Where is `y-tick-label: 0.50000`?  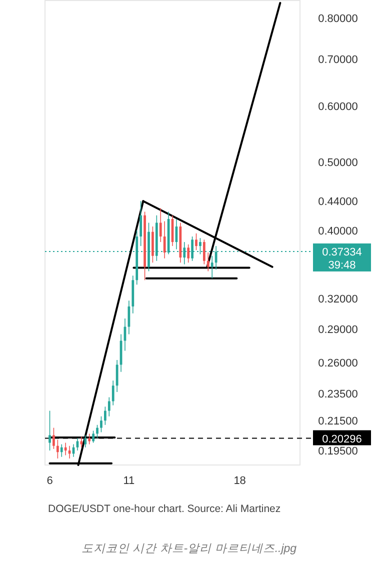
y-tick-label: 0.50000 is located at coordinates (338, 162).